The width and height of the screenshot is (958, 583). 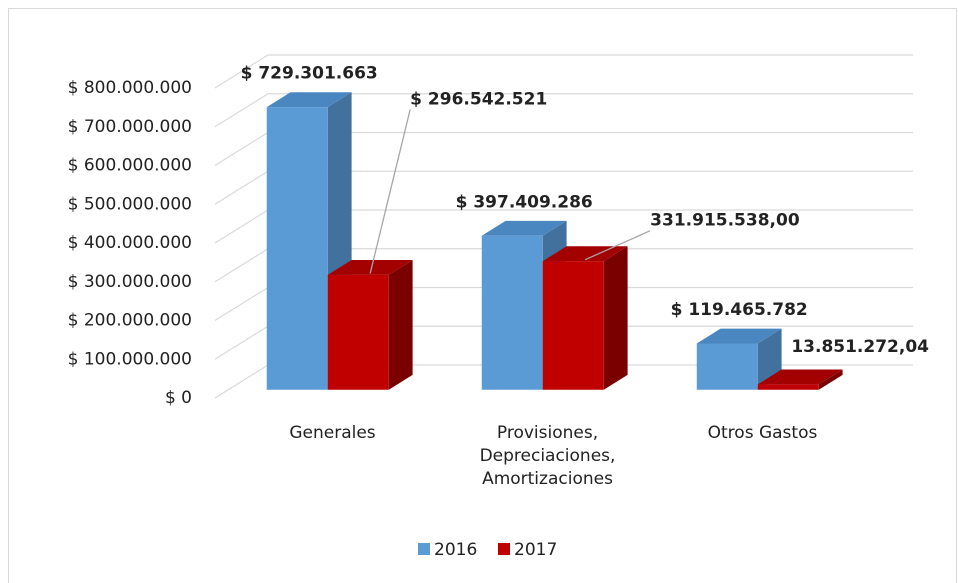 I want to click on y-tick-label: $ 100.000.000, so click(x=130, y=359).